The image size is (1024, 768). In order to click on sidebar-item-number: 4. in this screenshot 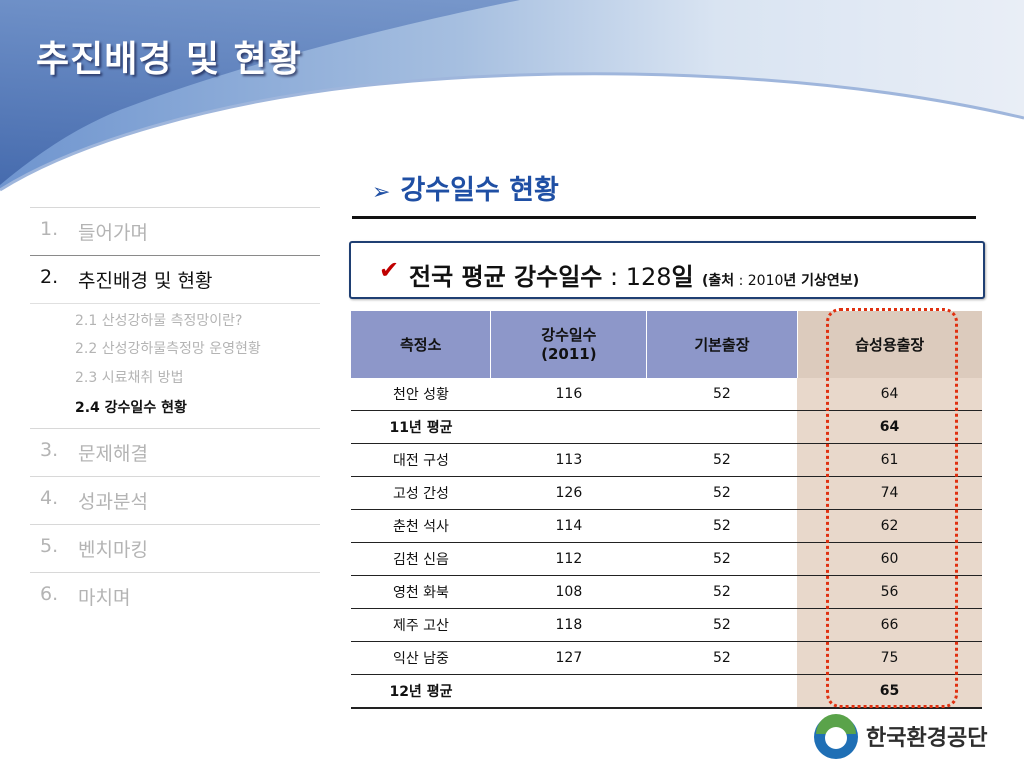, I will do `click(49, 498)`.